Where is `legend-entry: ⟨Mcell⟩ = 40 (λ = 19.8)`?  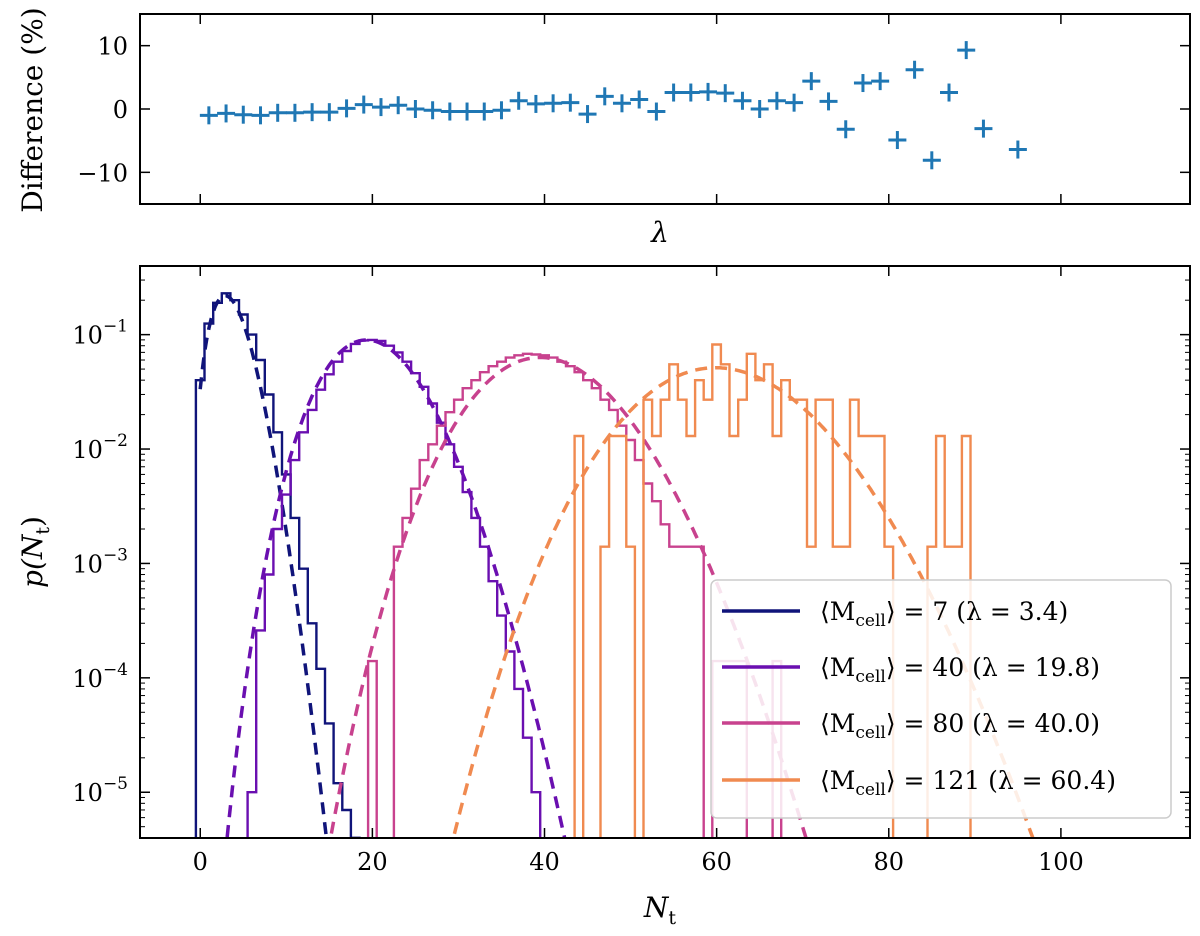 legend-entry: ⟨Mcell⟩ = 40 (λ = 19.8) is located at coordinates (911, 670).